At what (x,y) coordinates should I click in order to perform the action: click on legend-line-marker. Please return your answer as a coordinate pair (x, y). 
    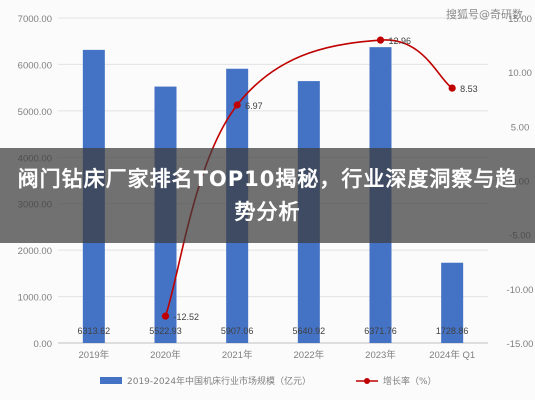
    Looking at the image, I should click on (367, 381).